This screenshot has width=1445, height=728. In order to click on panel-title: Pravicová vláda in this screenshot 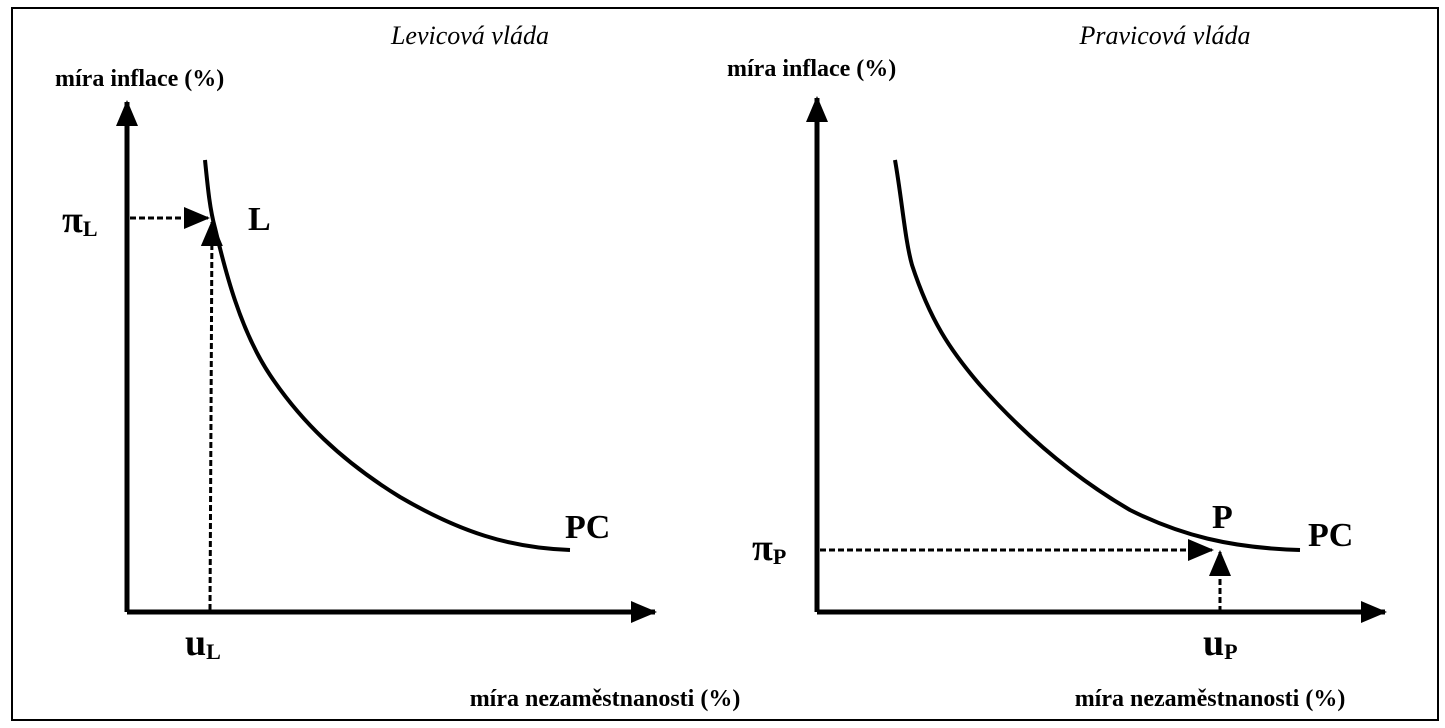, I will do `click(1164, 35)`.